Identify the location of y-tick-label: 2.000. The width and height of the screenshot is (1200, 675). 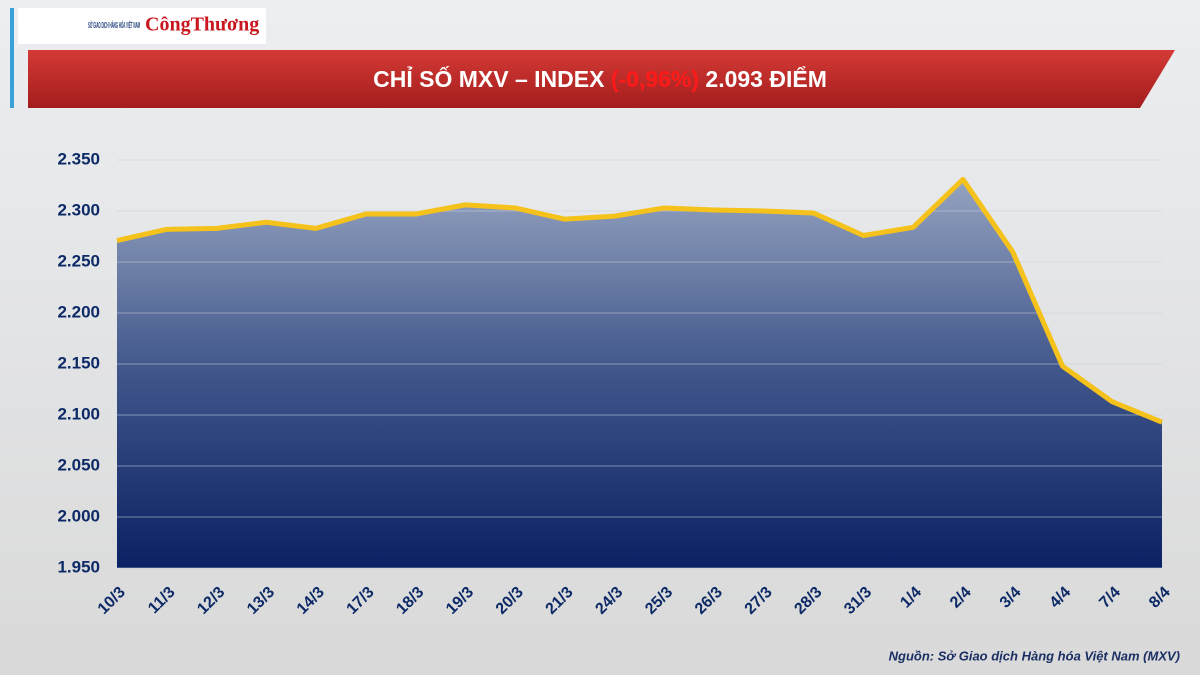
(78, 515).